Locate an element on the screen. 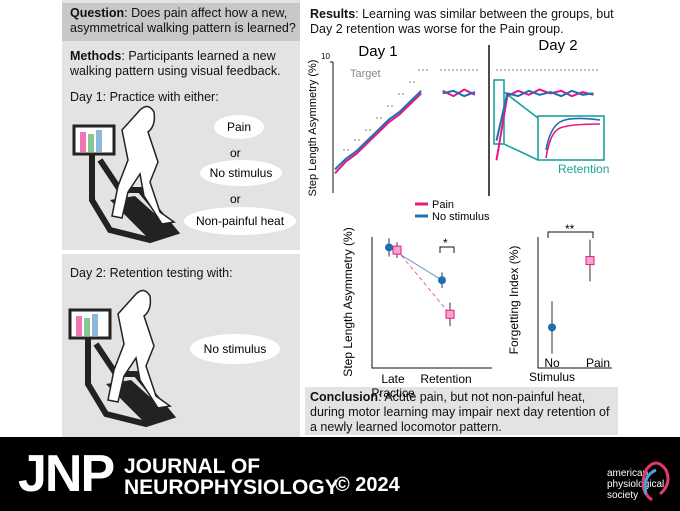 The image size is (680, 511). illustration-day2 is located at coordinates (122, 358).